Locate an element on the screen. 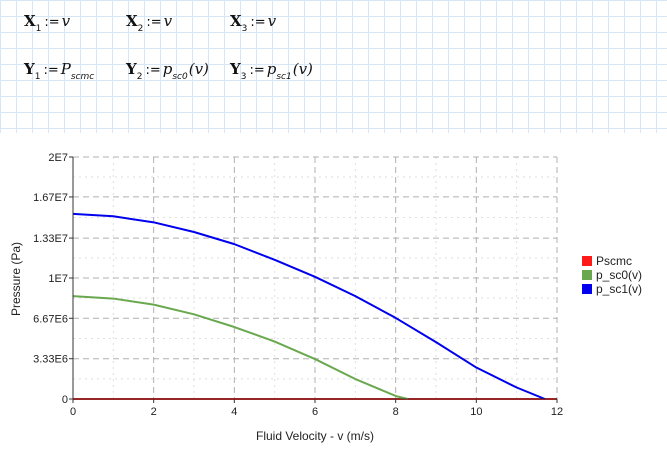 The height and width of the screenshot is (460, 667). x-tick-label: 8 is located at coordinates (396, 412).